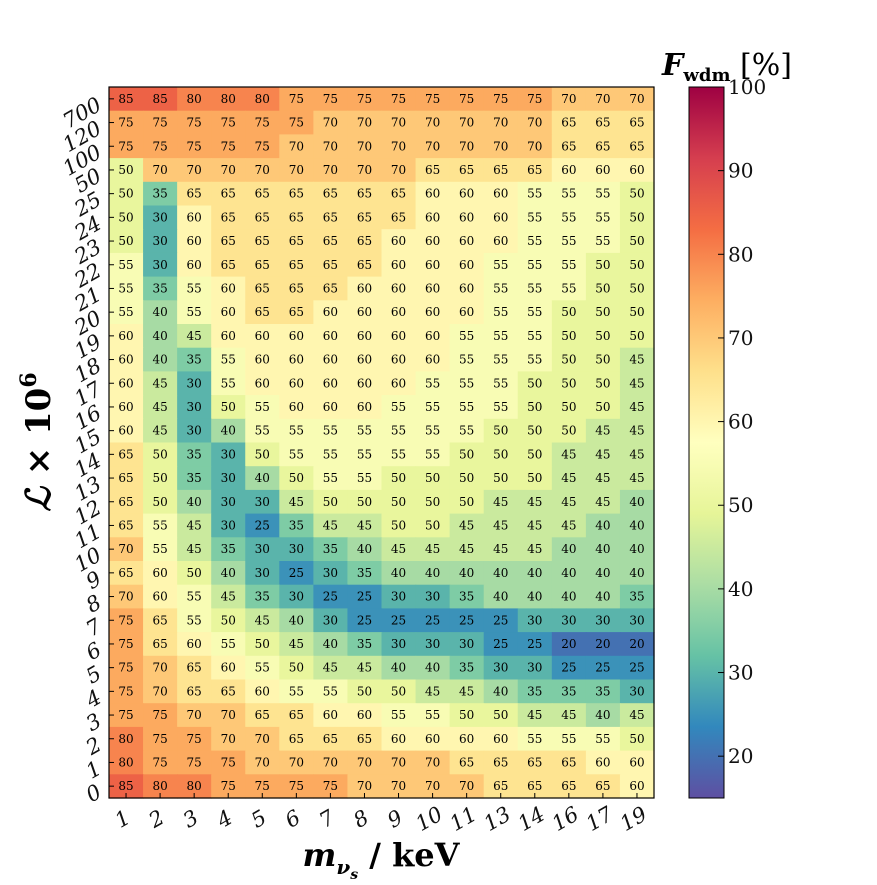 Image resolution: width=877 pixels, height=885 pixels. What do you see at coordinates (259, 818) in the screenshot?
I see `x-tick-label: 5` at bounding box center [259, 818].